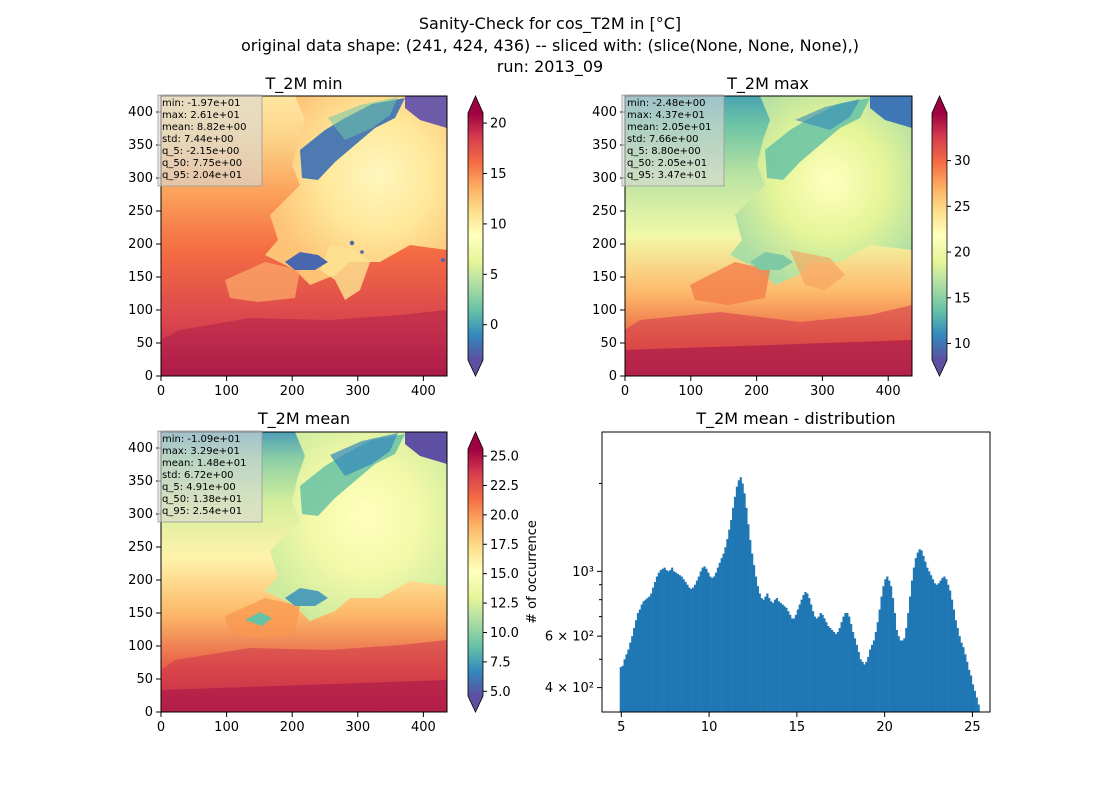 The width and height of the screenshot is (1100, 804). I want to click on stat-mean-q95: q_95: 2.54e+01, so click(202, 511).